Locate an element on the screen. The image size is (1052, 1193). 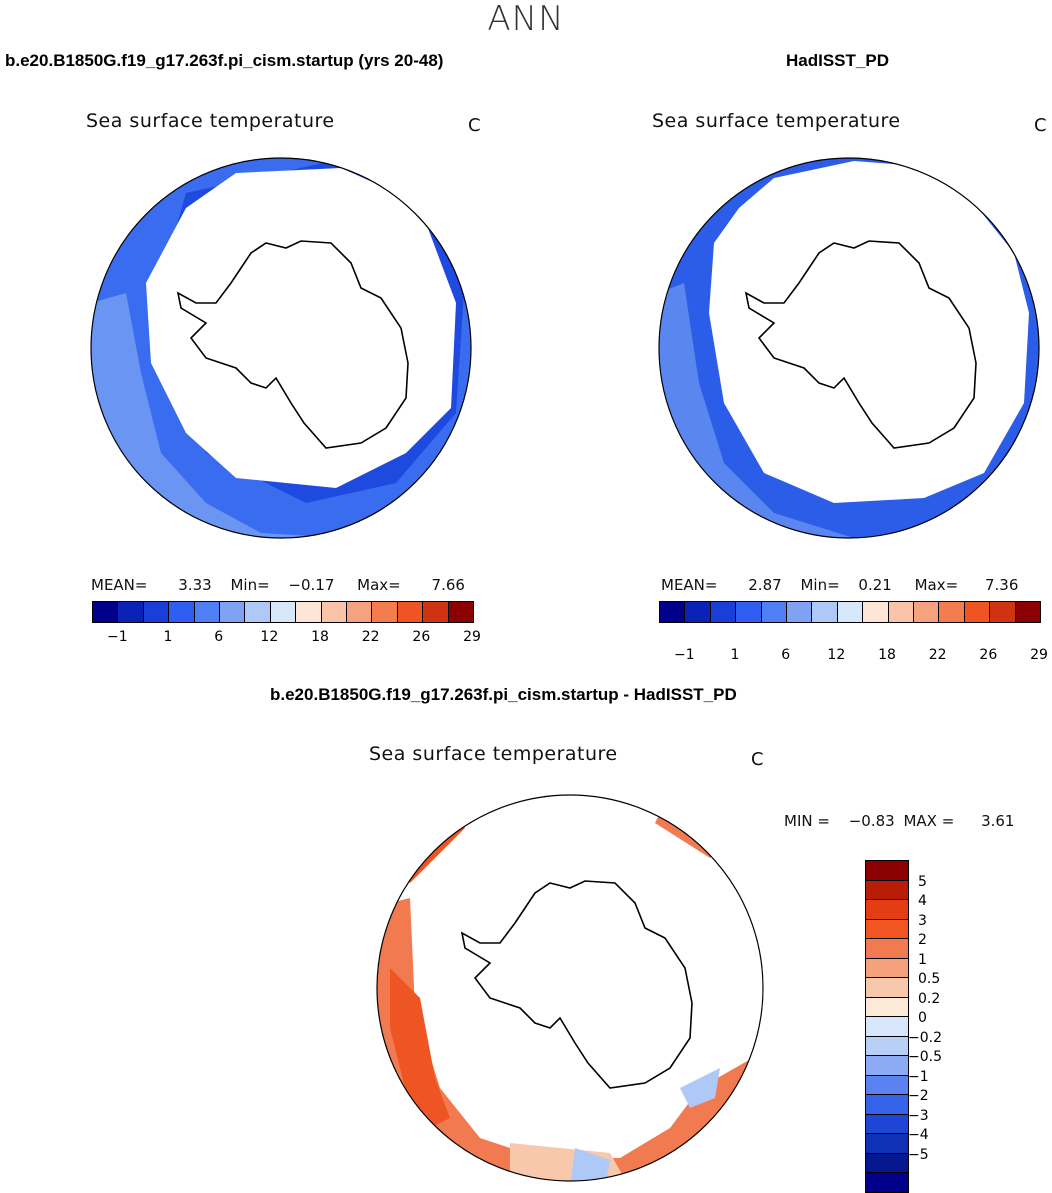
obs-stats: MEAN= 2.87 Min= 0.21 Max= 7.36 is located at coordinates (839, 585).